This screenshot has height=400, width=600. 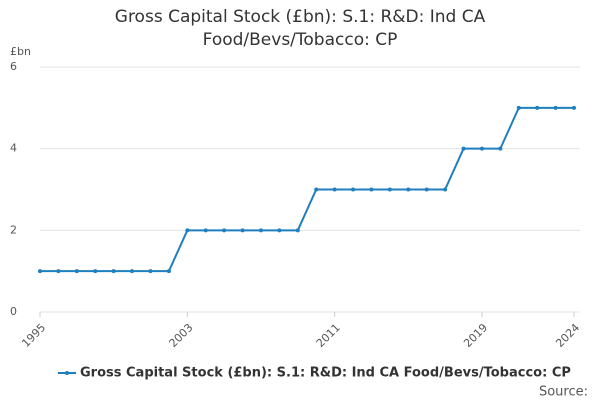 What do you see at coordinates (181, 335) in the screenshot?
I see `x-tick-label: 2003` at bounding box center [181, 335].